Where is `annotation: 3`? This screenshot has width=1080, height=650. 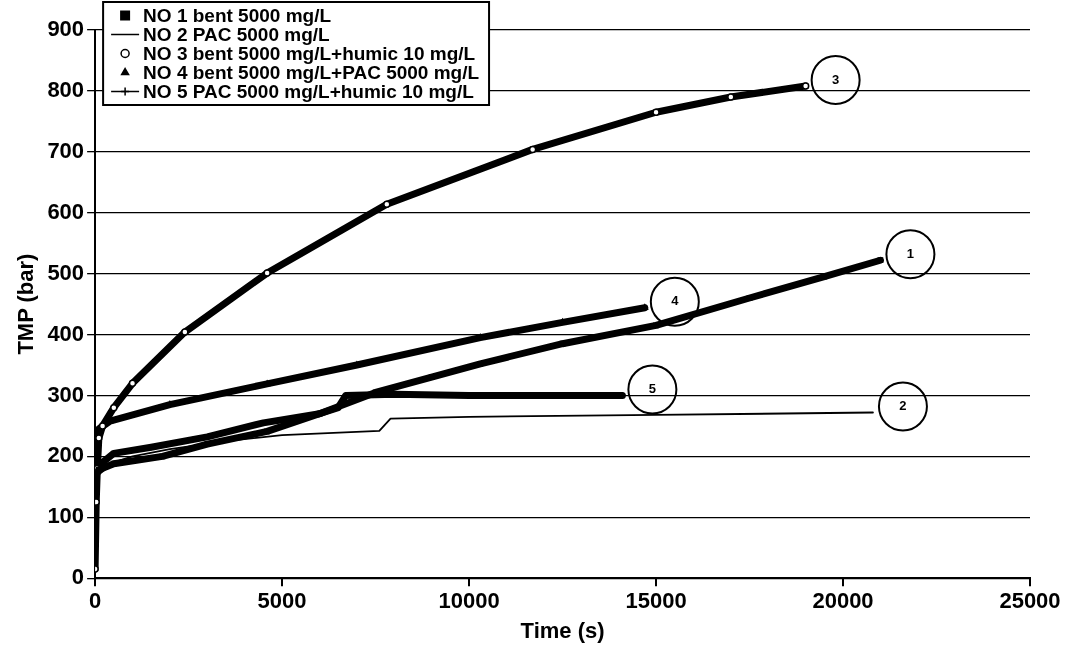
annotation: 3 is located at coordinates (836, 79).